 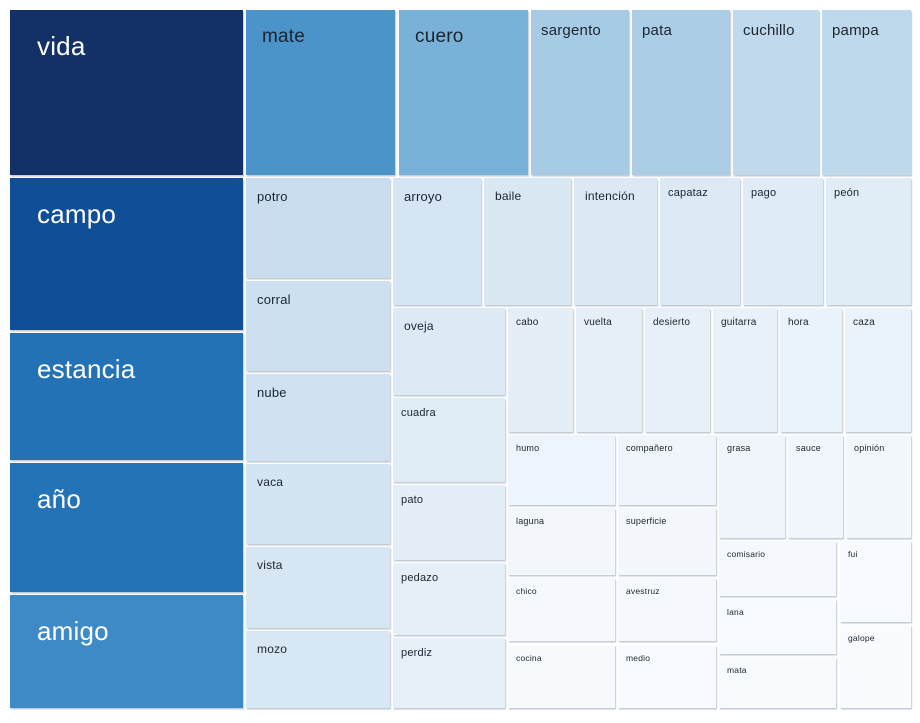 I want to click on treemap-cell-cocina: cocina, so click(x=561, y=676).